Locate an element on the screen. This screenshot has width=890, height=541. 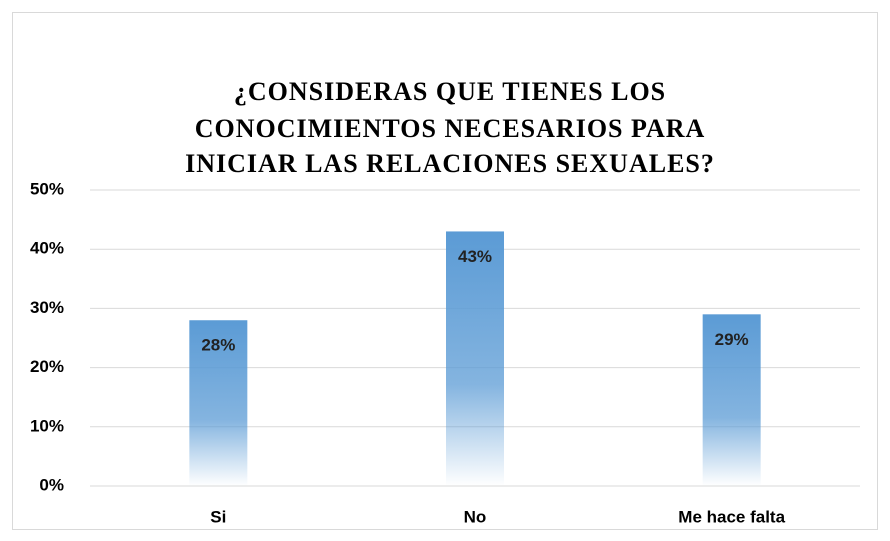
chart-title: CONOCIMIENTOS NECESARIOS PARA is located at coordinates (450, 128).